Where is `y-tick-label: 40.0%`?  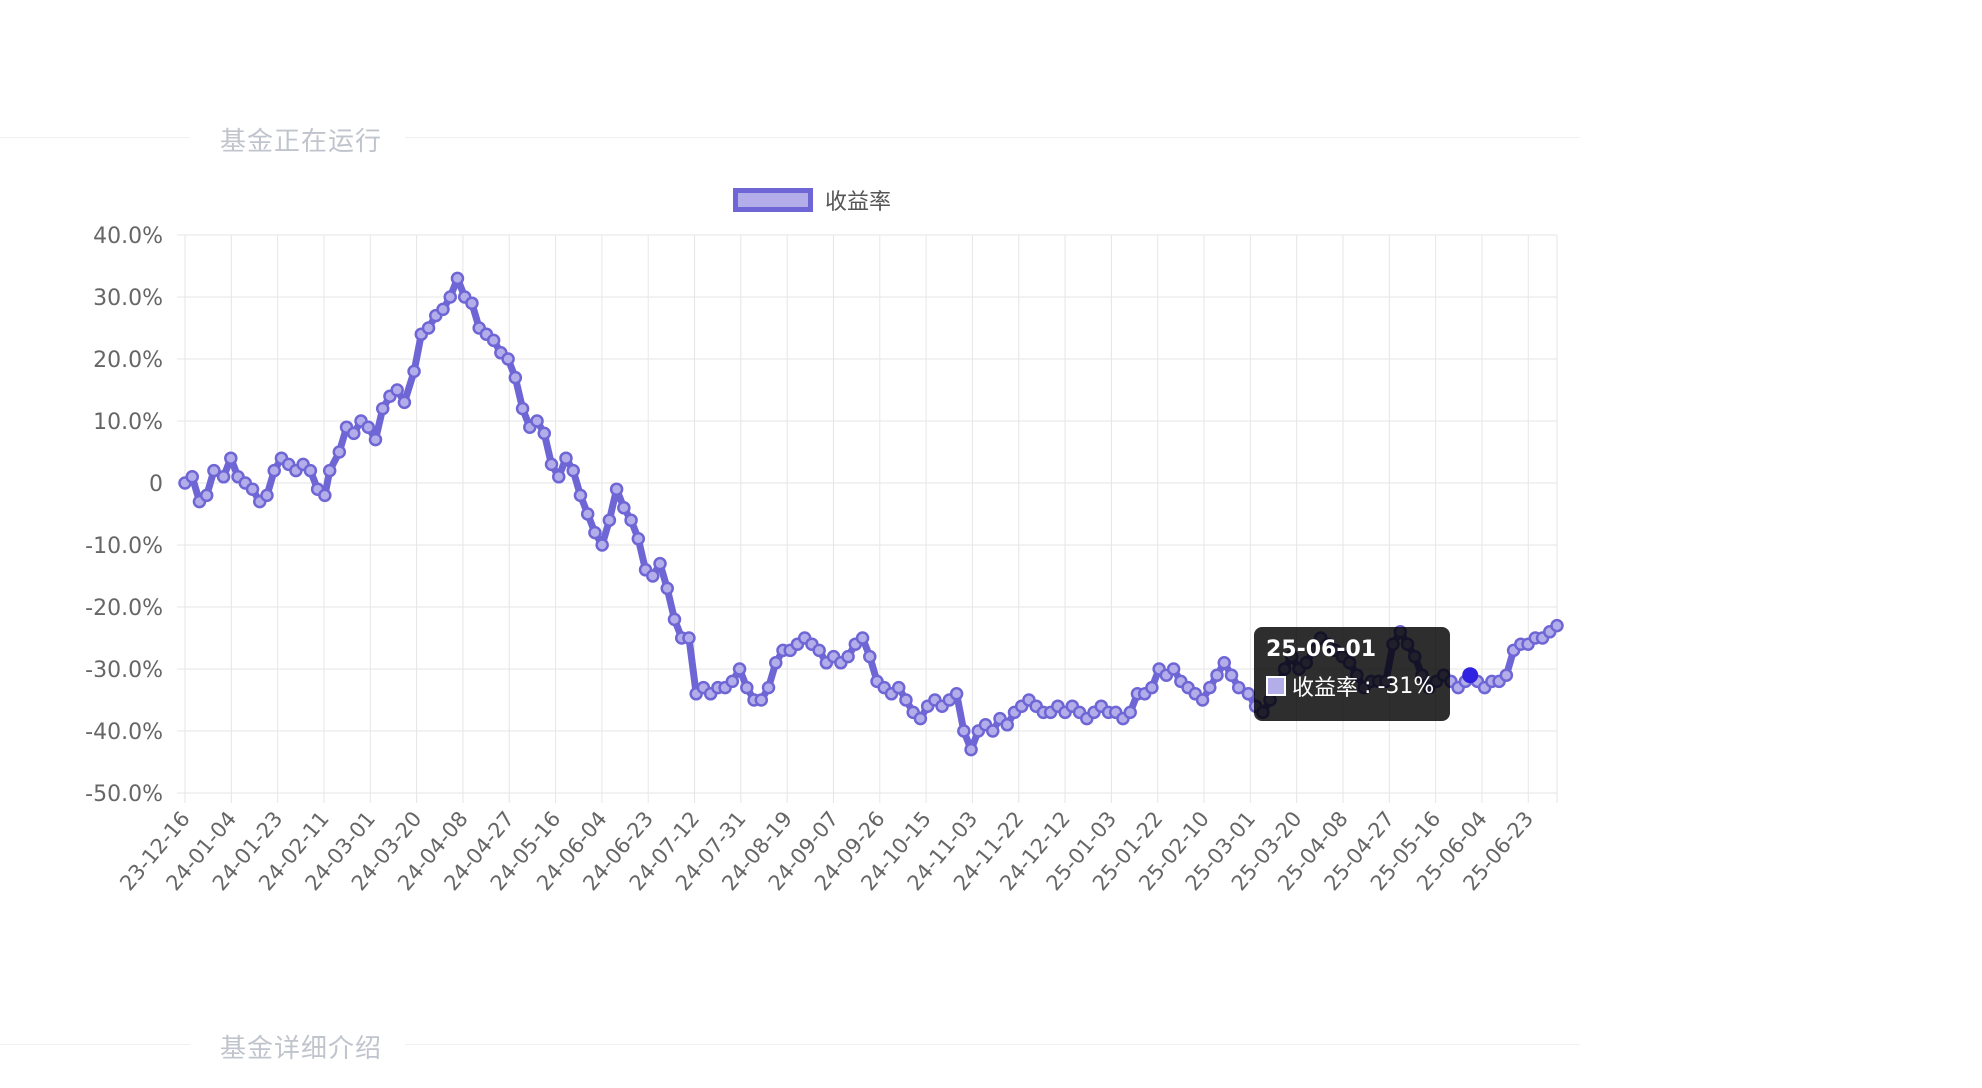 y-tick-label: 40.0% is located at coordinates (128, 236).